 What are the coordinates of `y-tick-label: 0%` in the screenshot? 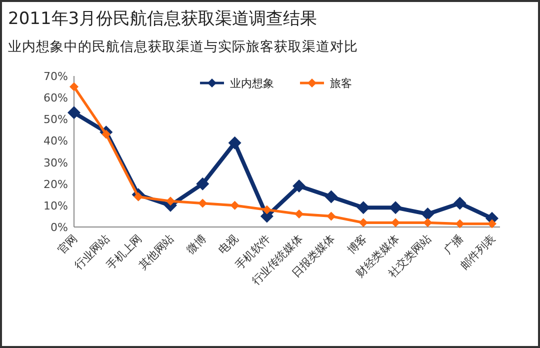 It's located at (59, 227).